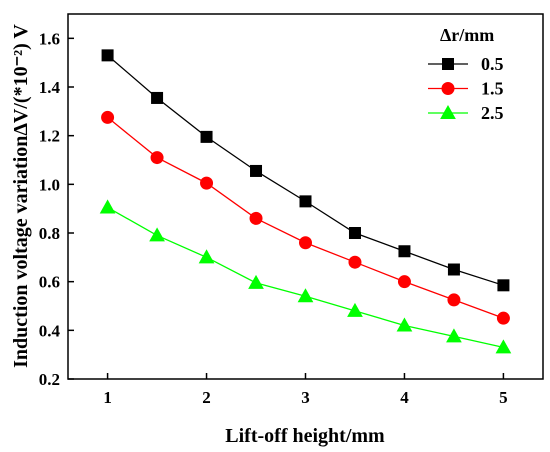  I want to click on y-tick-label: 1.2, so click(49, 136).